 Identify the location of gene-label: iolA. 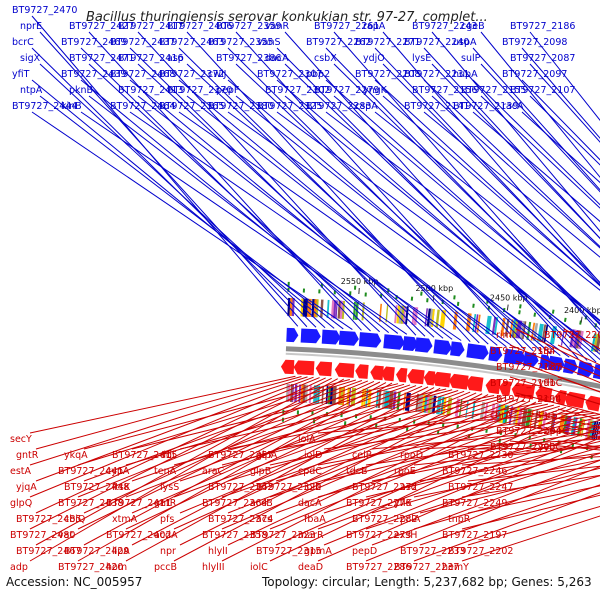
(307, 439).